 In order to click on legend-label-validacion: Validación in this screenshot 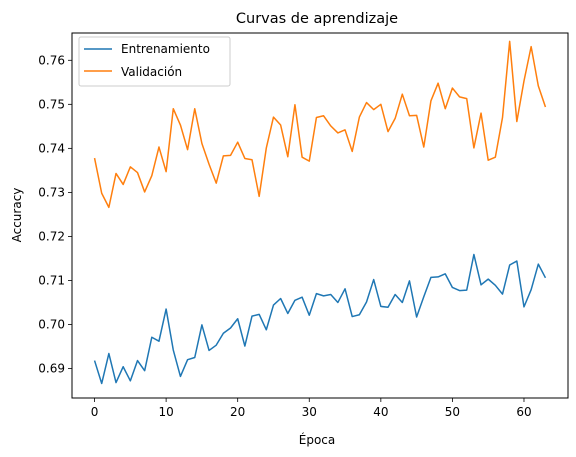, I will do `click(151, 72)`.